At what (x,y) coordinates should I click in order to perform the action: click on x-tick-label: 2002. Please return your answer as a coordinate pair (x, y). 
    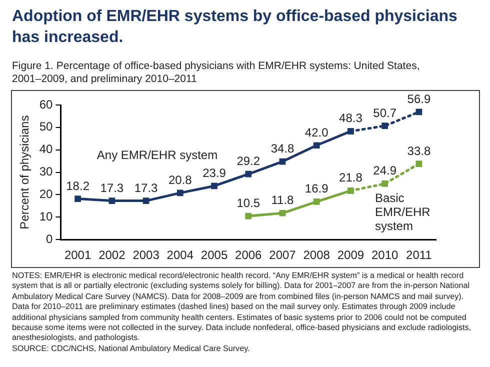
    Looking at the image, I should click on (112, 255).